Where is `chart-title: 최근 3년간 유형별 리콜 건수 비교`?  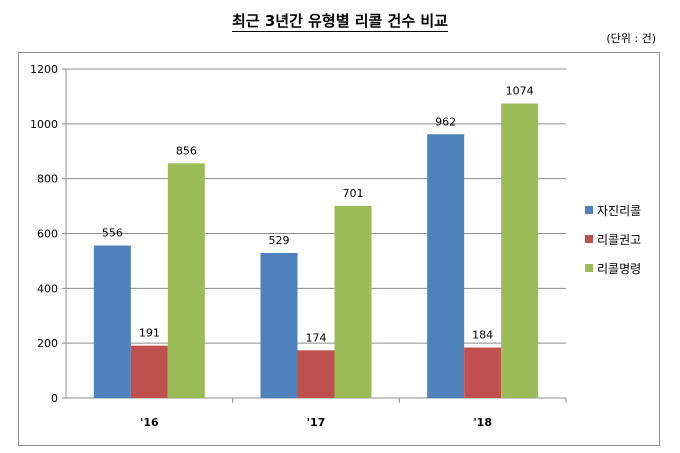 chart-title: 최근 3년간 유형별 리콜 건수 비교 is located at coordinates (340, 21).